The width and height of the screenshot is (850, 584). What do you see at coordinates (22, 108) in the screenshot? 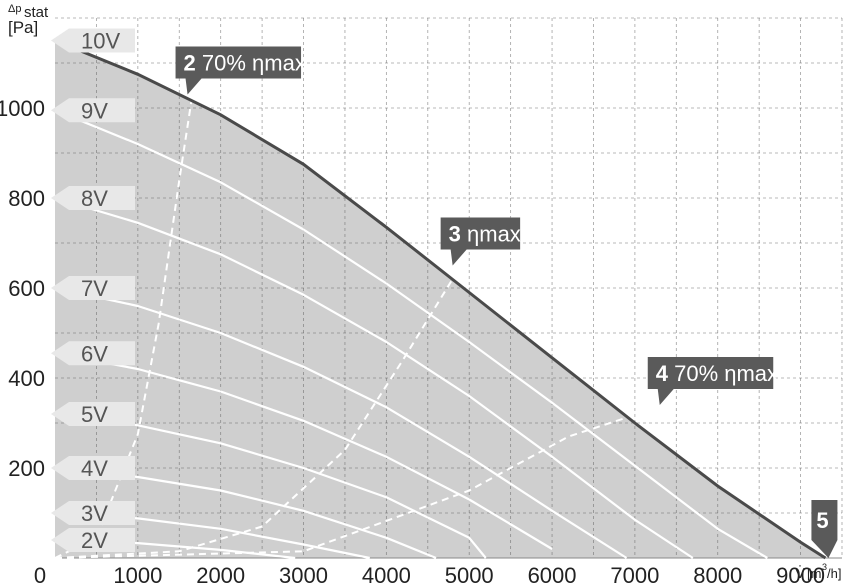
I see `y-tick-label: 1000` at bounding box center [22, 108].